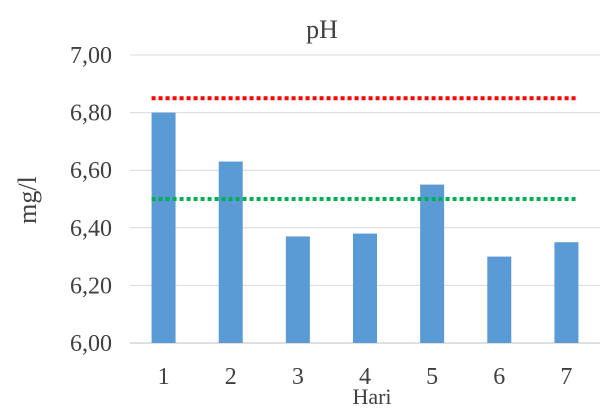 This screenshot has width=611, height=409. Describe the element at coordinates (91, 229) in the screenshot. I see `y-tick-label: 6,40` at that location.